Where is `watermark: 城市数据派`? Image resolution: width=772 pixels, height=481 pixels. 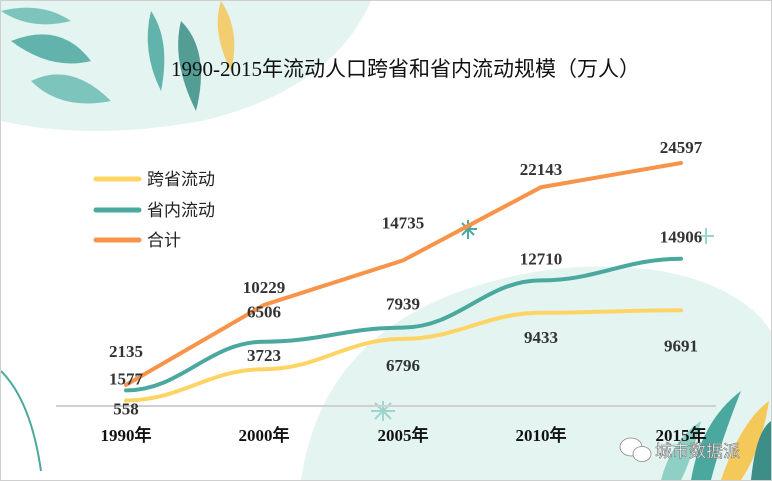 watermark: 城市数据派 is located at coordinates (679, 449).